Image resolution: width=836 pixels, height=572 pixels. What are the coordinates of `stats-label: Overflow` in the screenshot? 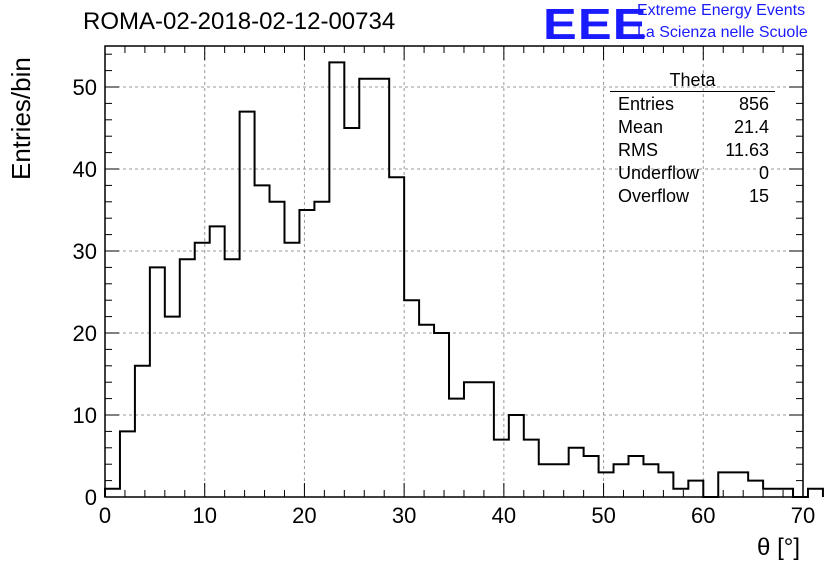 It's located at (654, 196).